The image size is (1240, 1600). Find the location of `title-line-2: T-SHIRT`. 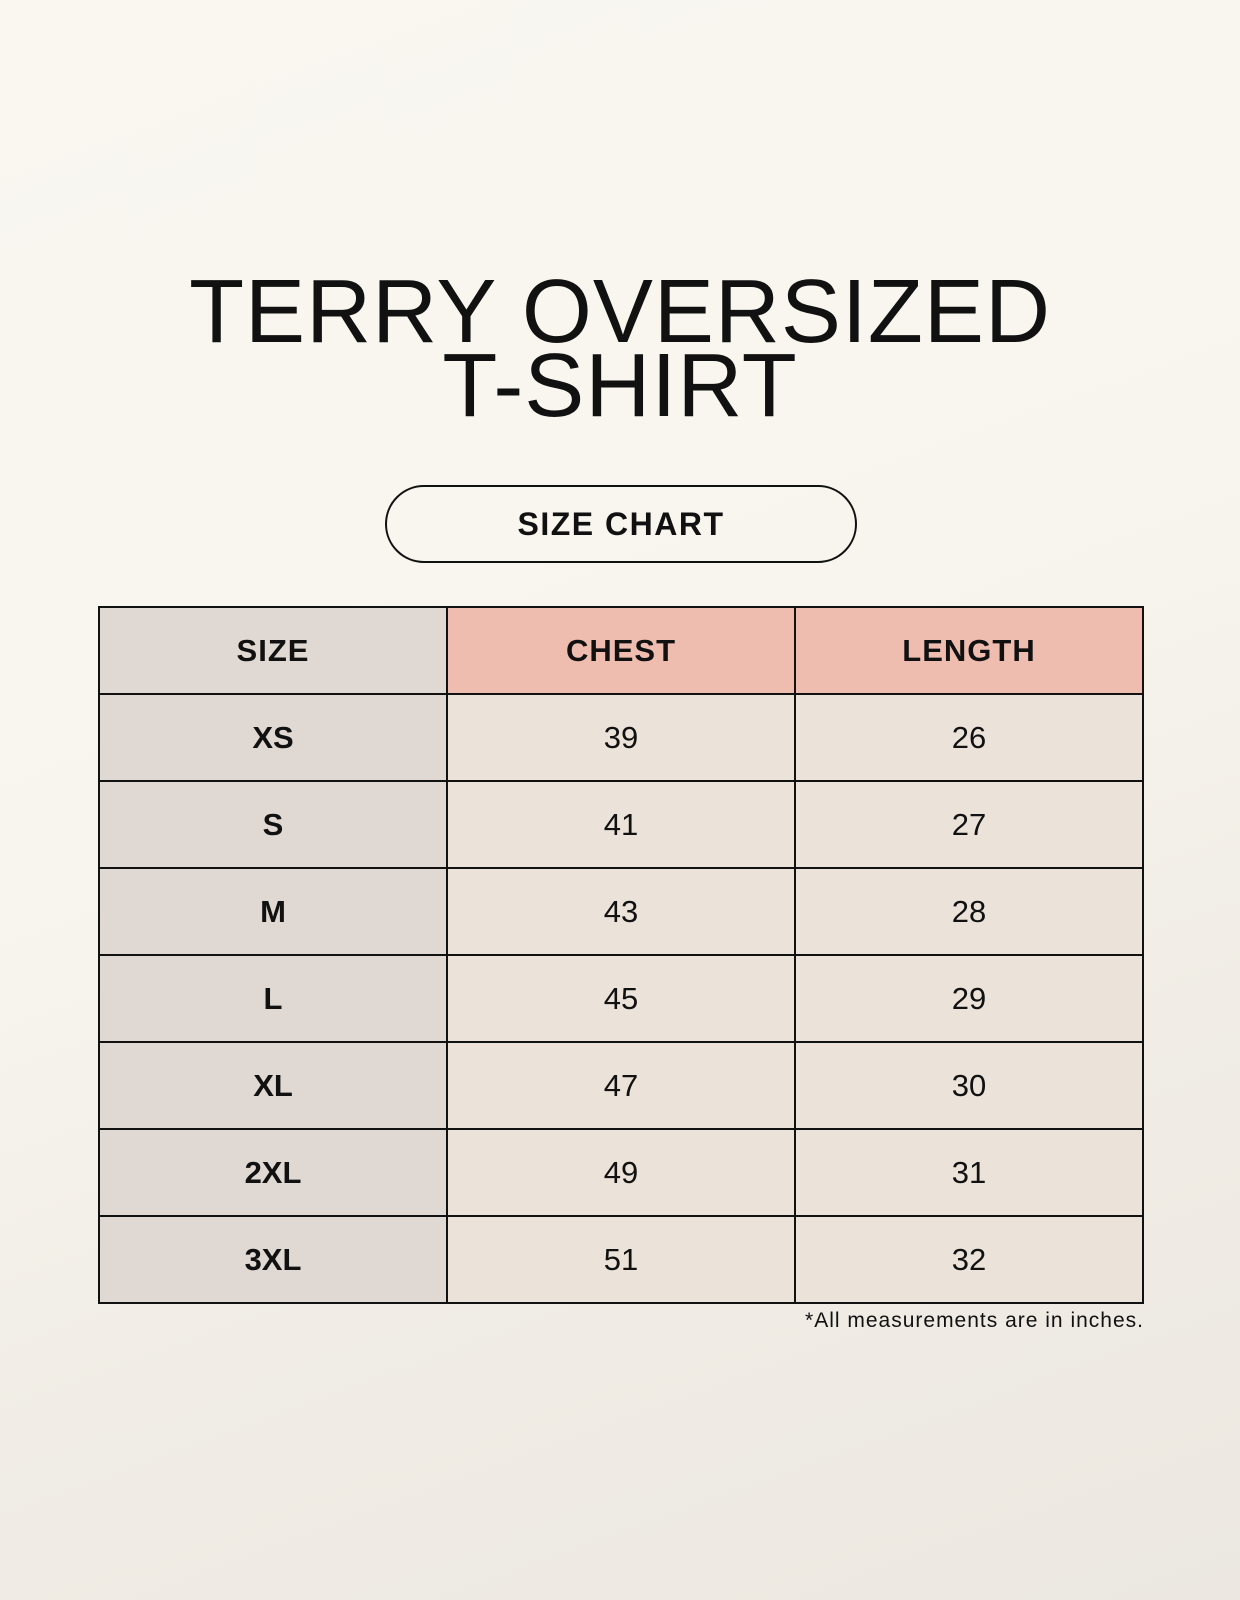

title-line-2: T-SHIRT is located at coordinates (620, 386).